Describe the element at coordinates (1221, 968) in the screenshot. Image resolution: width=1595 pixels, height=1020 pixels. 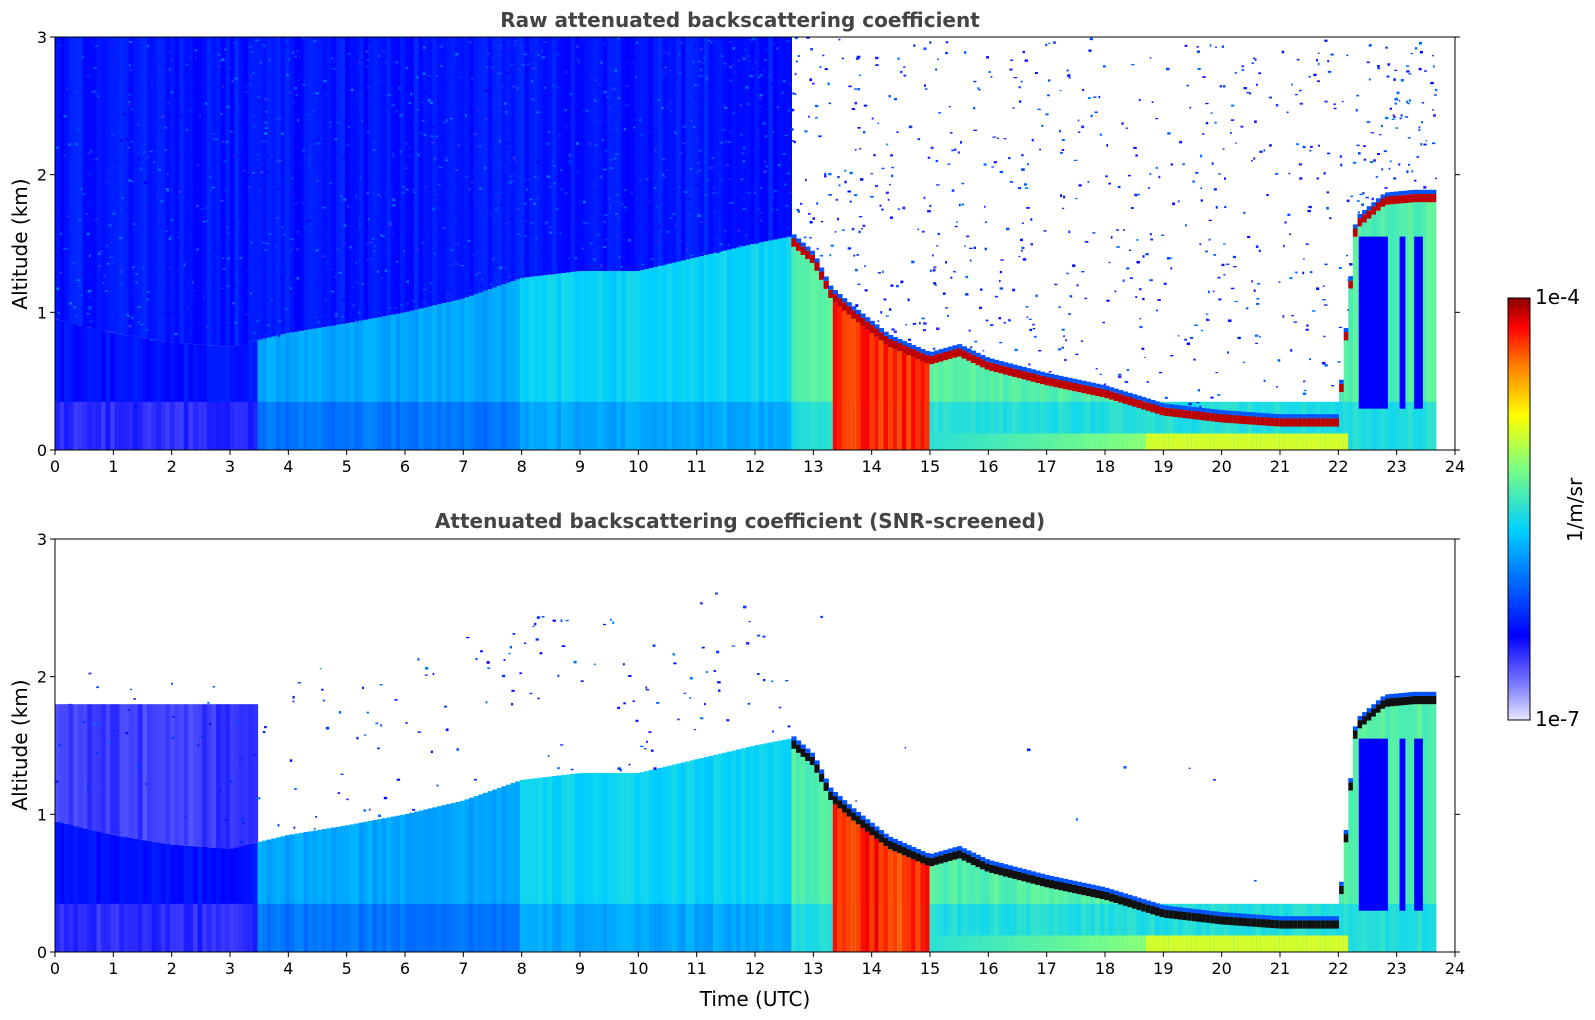
I see `x-tick-label: 20` at that location.